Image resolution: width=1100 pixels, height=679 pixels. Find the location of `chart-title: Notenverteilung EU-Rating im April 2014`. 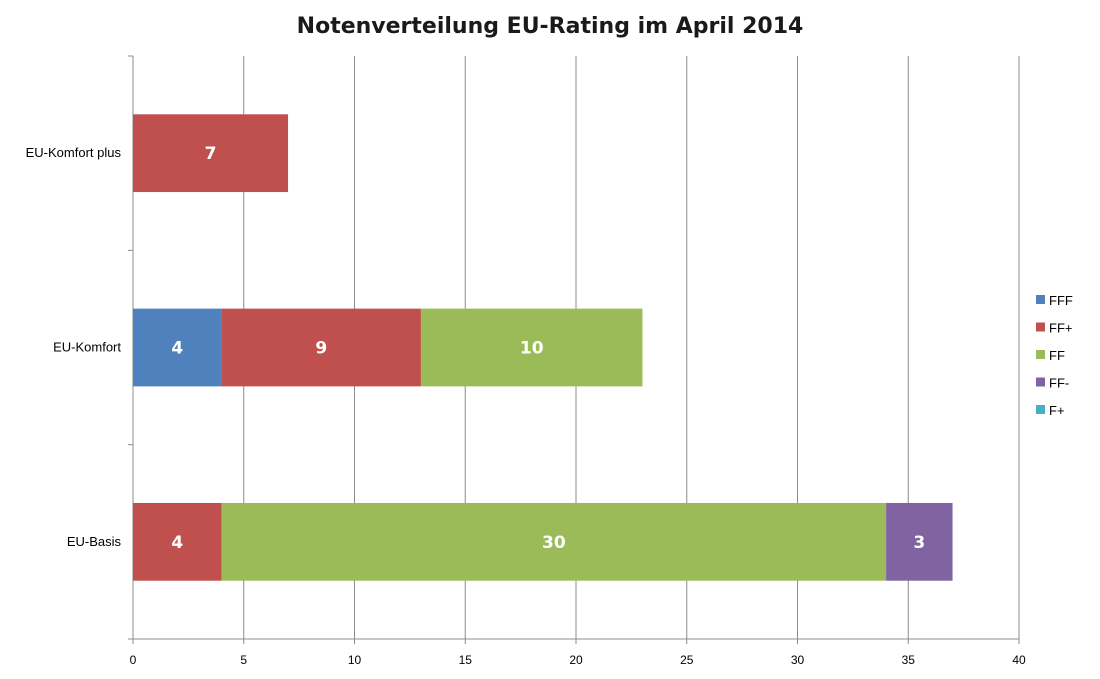

chart-title: Notenverteilung EU-Rating im April 2014 is located at coordinates (550, 26).